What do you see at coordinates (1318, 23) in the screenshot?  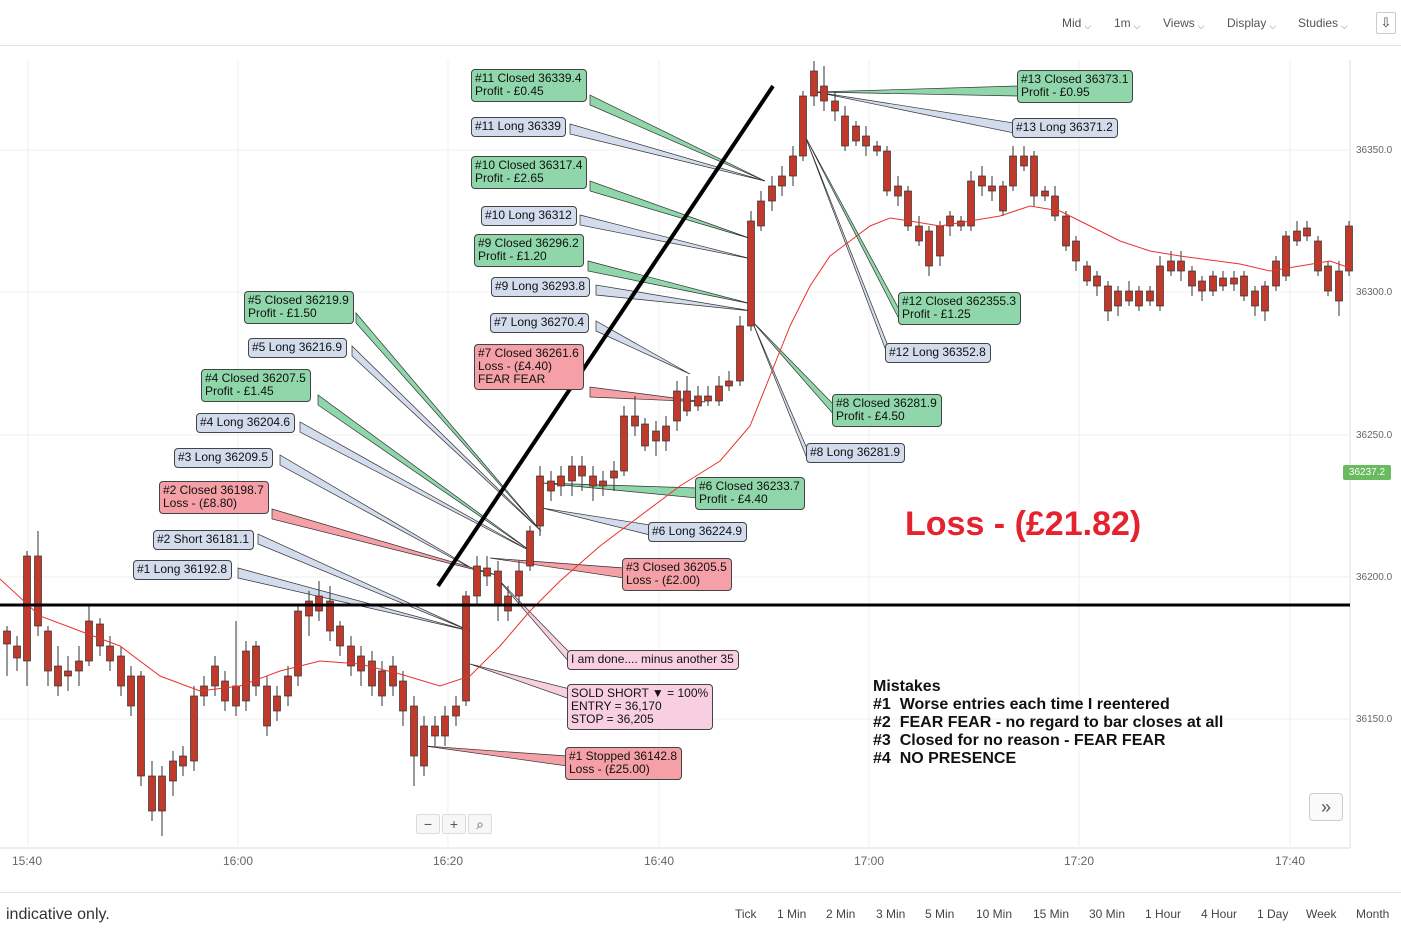 I see `studies-label: Studies` at bounding box center [1318, 23].